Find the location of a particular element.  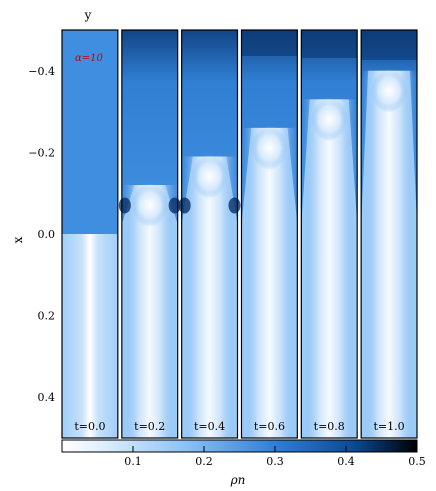

panel: t=0.6 is located at coordinates (269, 234).